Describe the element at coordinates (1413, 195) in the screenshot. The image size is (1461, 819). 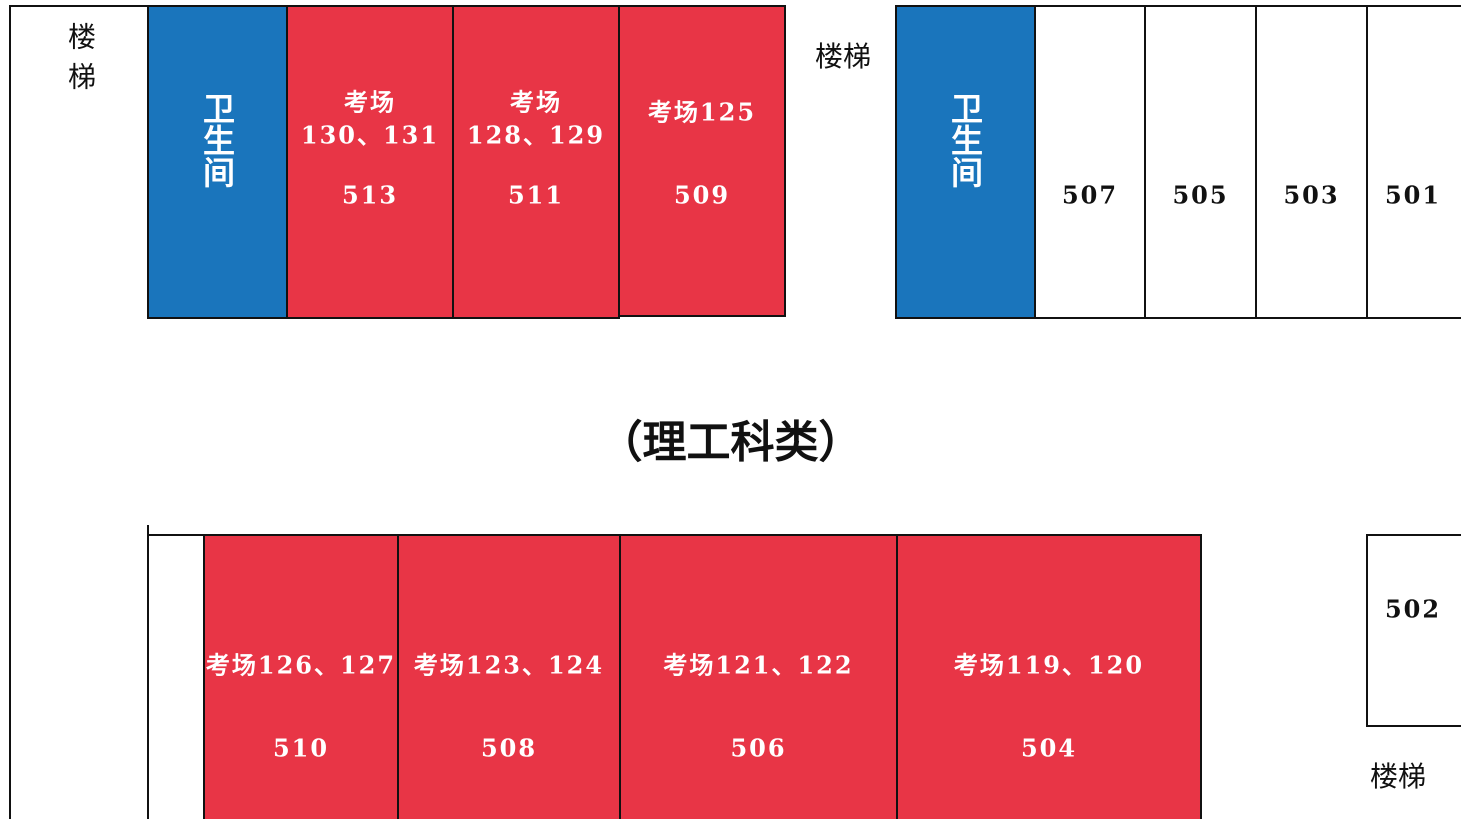
I see `room-number: 501` at that location.